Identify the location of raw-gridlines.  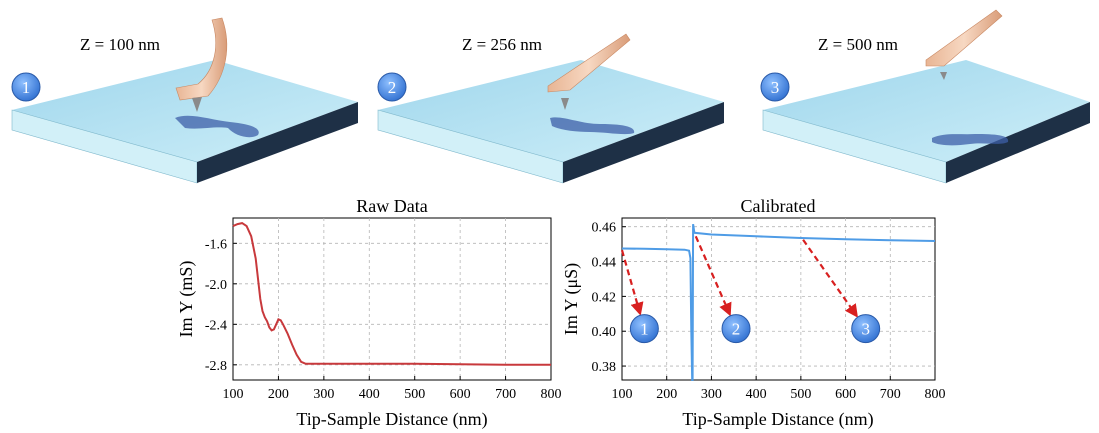
(392, 299).